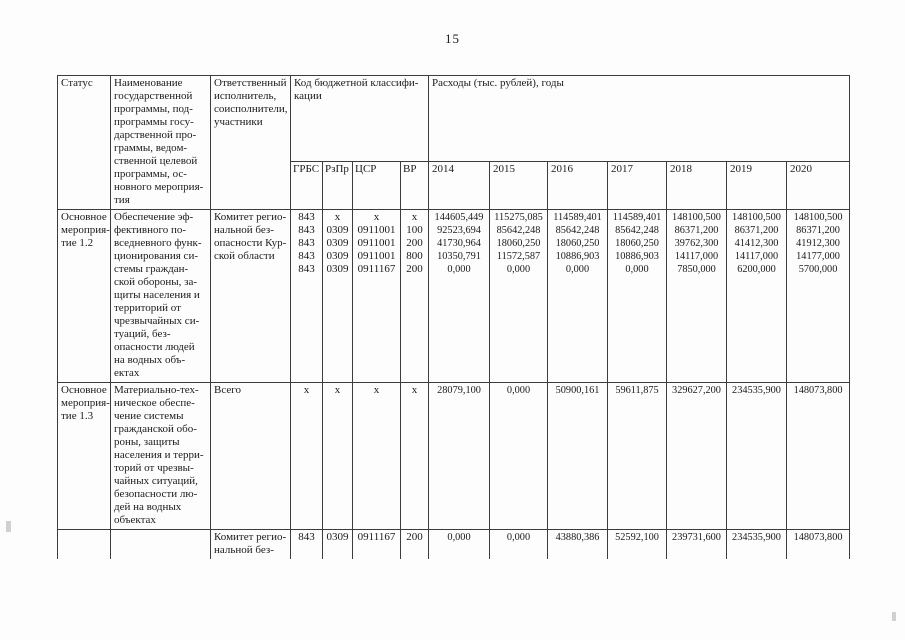 Image resolution: width=905 pixels, height=640 pixels. Describe the element at coordinates (578, 185) in the screenshot. I see `col-header-year-2016: 2016` at that location.